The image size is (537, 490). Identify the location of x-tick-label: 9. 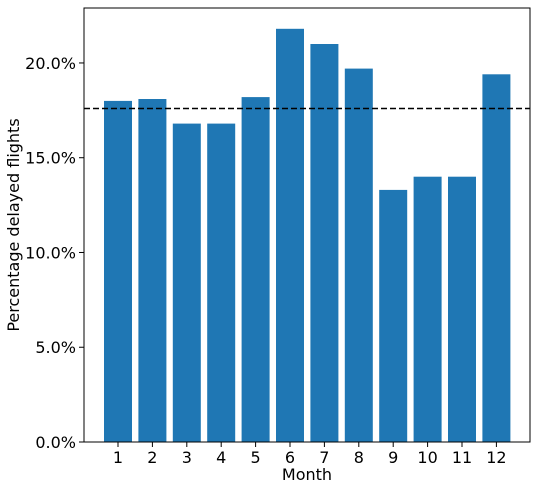
(393, 457).